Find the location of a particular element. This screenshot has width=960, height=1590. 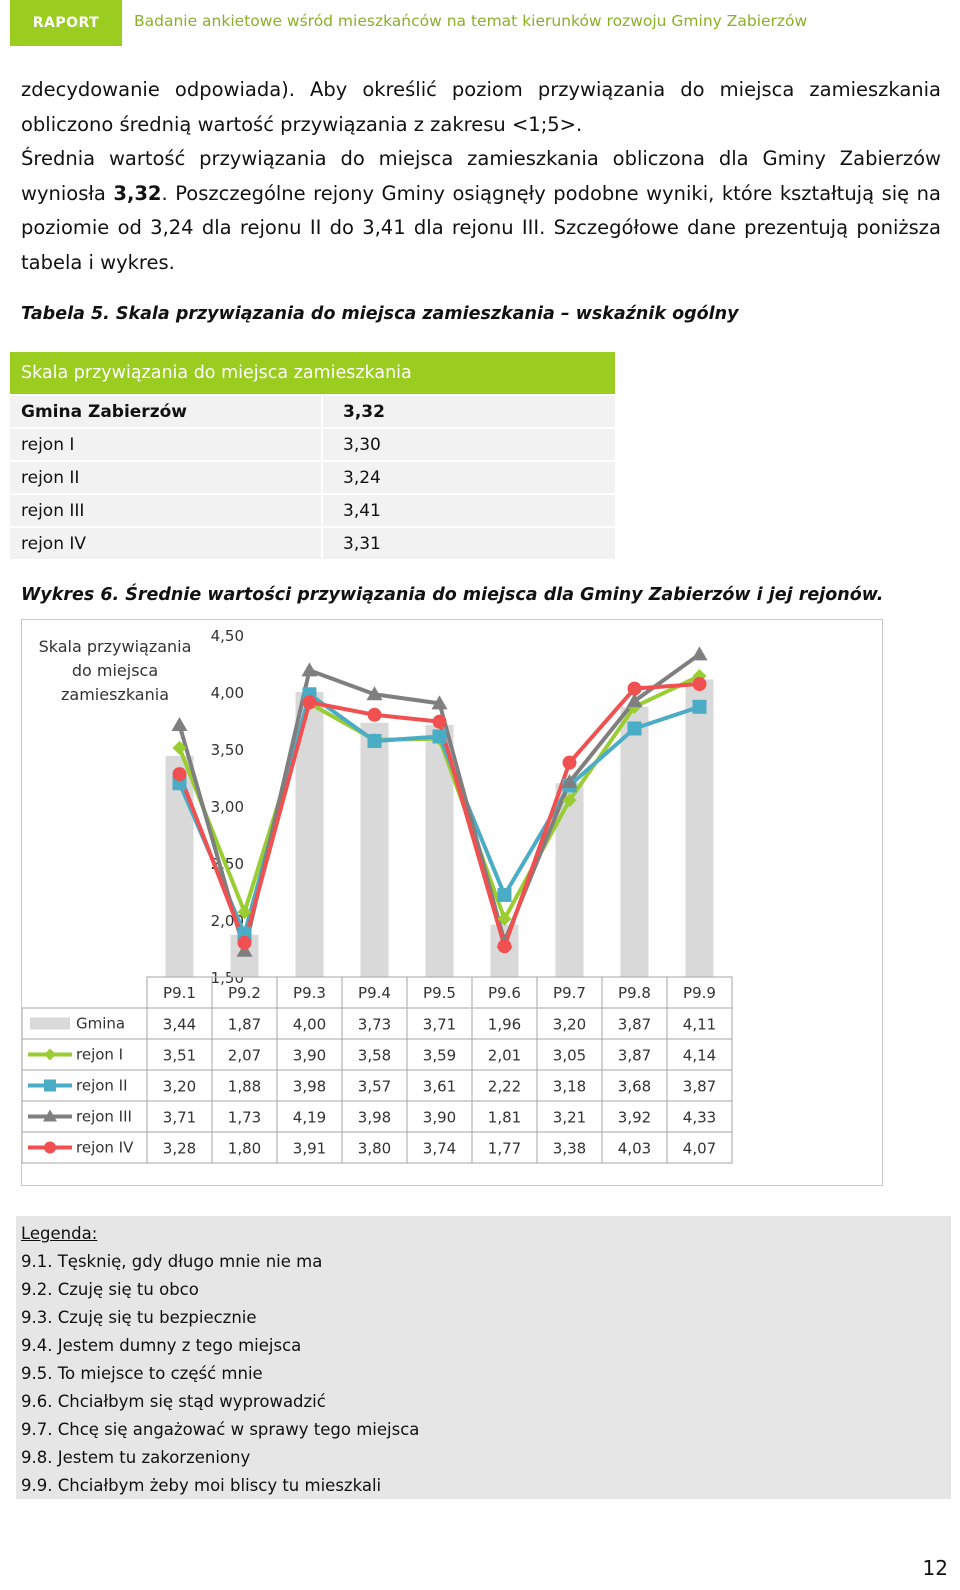

legend-label: rejon III is located at coordinates (104, 1117).